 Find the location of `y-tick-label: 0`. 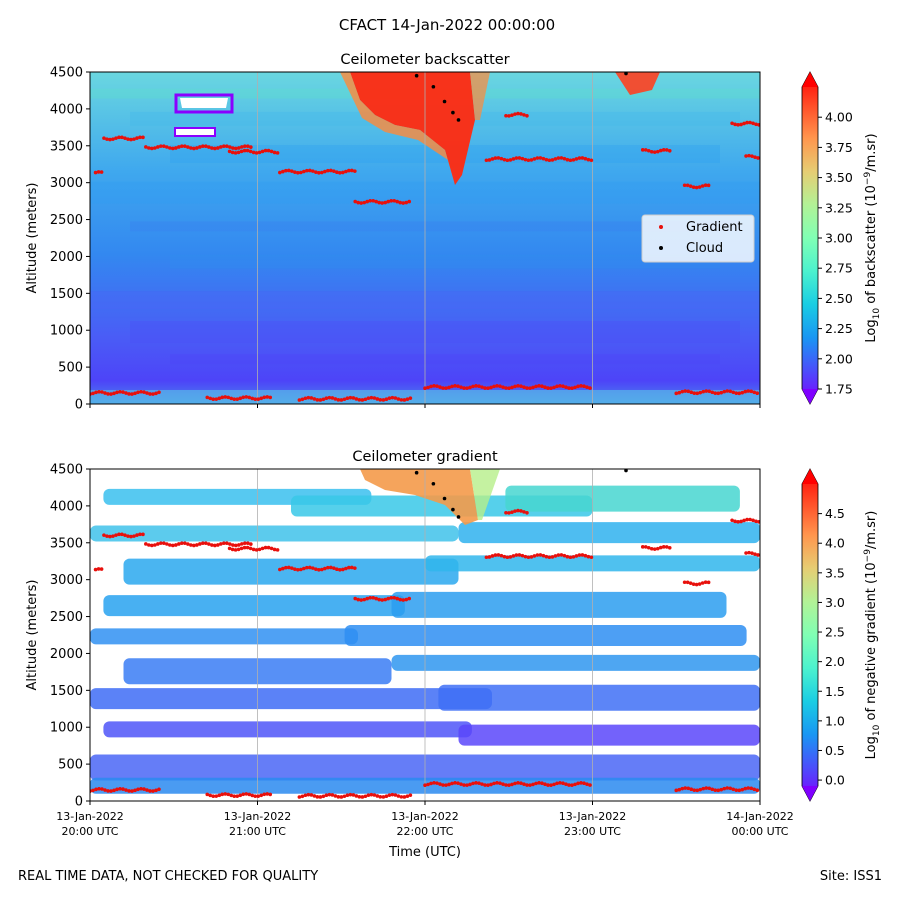

y-tick-label: 0 is located at coordinates (79, 405).